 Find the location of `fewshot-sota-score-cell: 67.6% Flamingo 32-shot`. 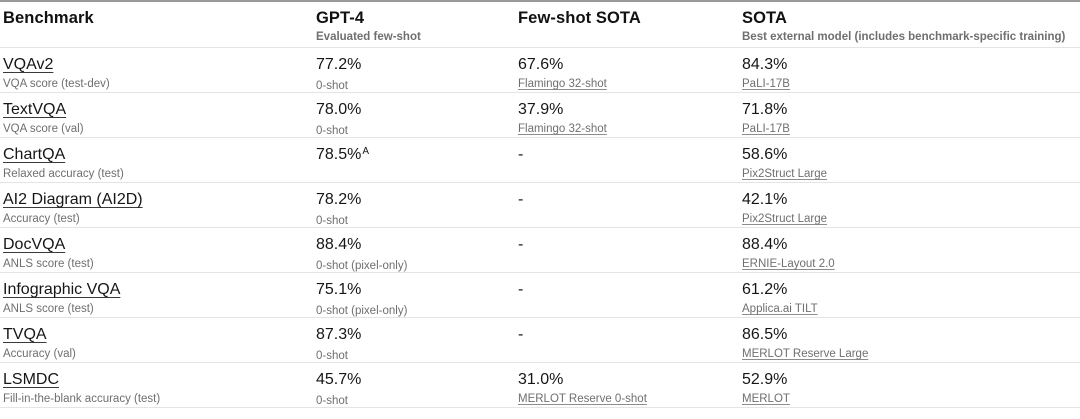

fewshot-sota-score-cell: 67.6% Flamingo 32-shot is located at coordinates (630, 74).